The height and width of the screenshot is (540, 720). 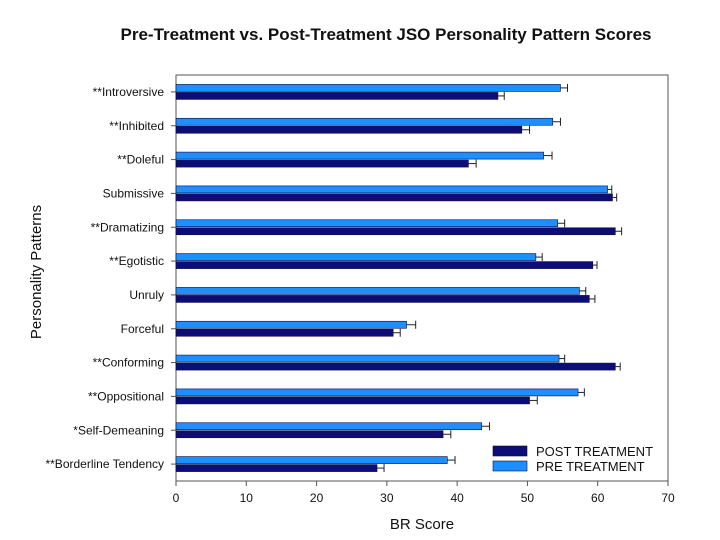 What do you see at coordinates (176, 498) in the screenshot?
I see `x-tick-label: 0` at bounding box center [176, 498].